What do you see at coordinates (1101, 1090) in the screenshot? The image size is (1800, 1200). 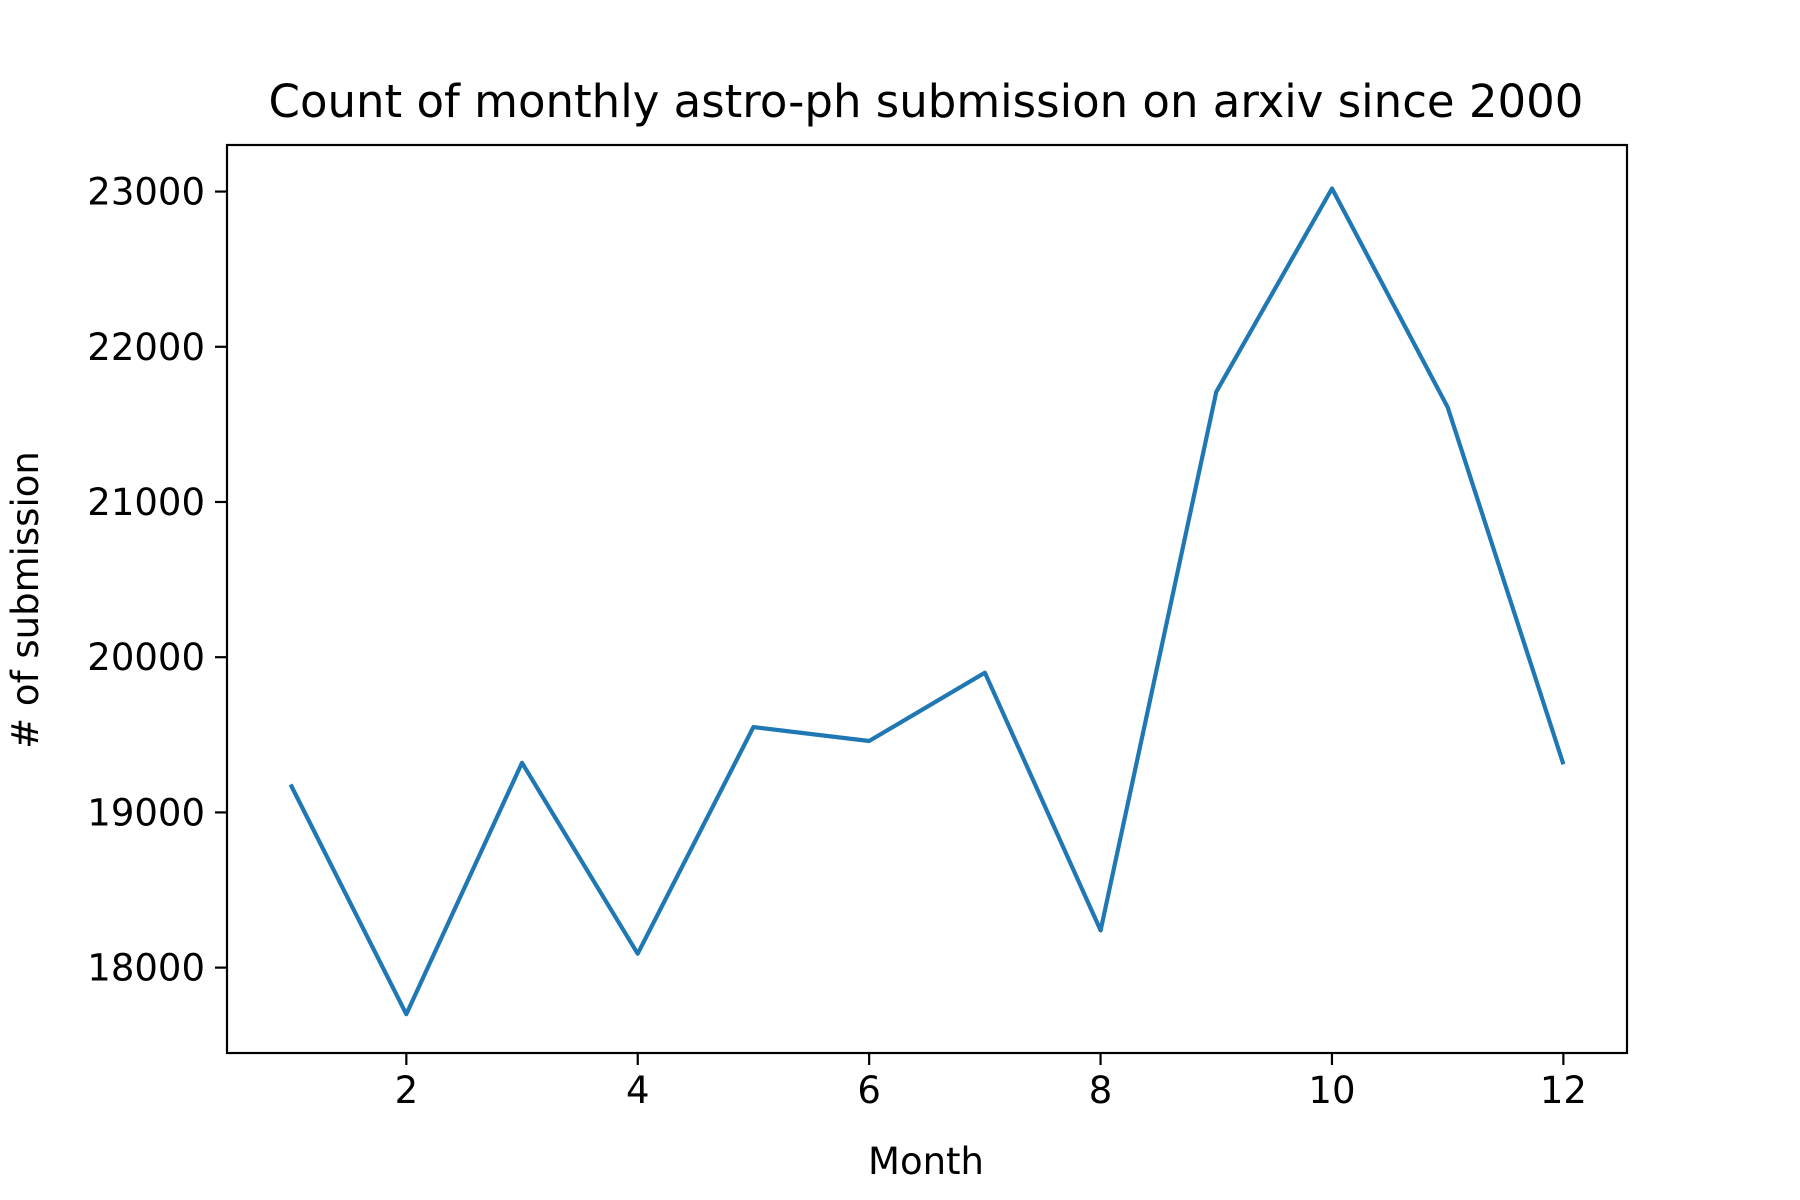 I see `x-tick-label: 8` at bounding box center [1101, 1090].